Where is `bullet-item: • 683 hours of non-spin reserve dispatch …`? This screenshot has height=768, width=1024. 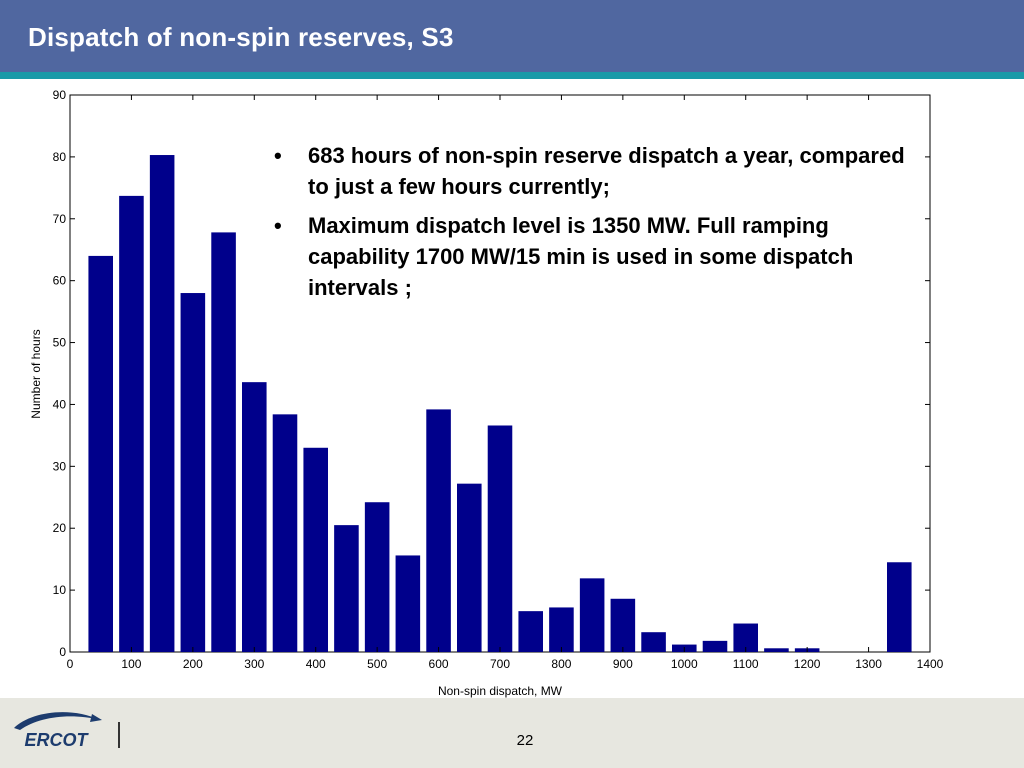
bullet-item: • 683 hours of non-spin reserve dispatch … is located at coordinates (590, 171).